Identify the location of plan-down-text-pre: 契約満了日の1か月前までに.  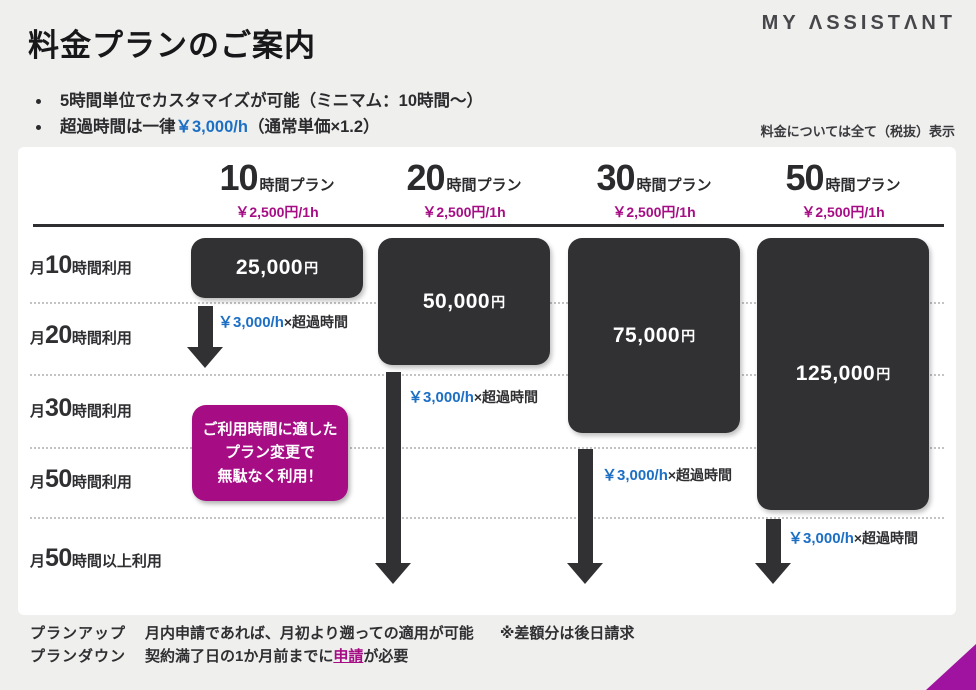
(239, 656).